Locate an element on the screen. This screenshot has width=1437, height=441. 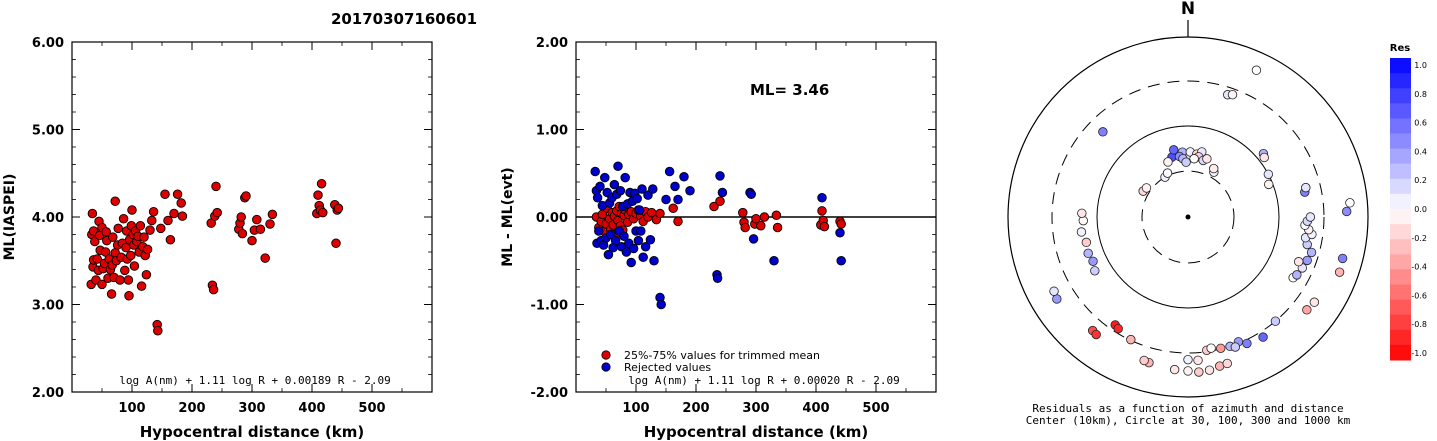
colorbar-tick-label: 0.8 is located at coordinates (1420, 94).